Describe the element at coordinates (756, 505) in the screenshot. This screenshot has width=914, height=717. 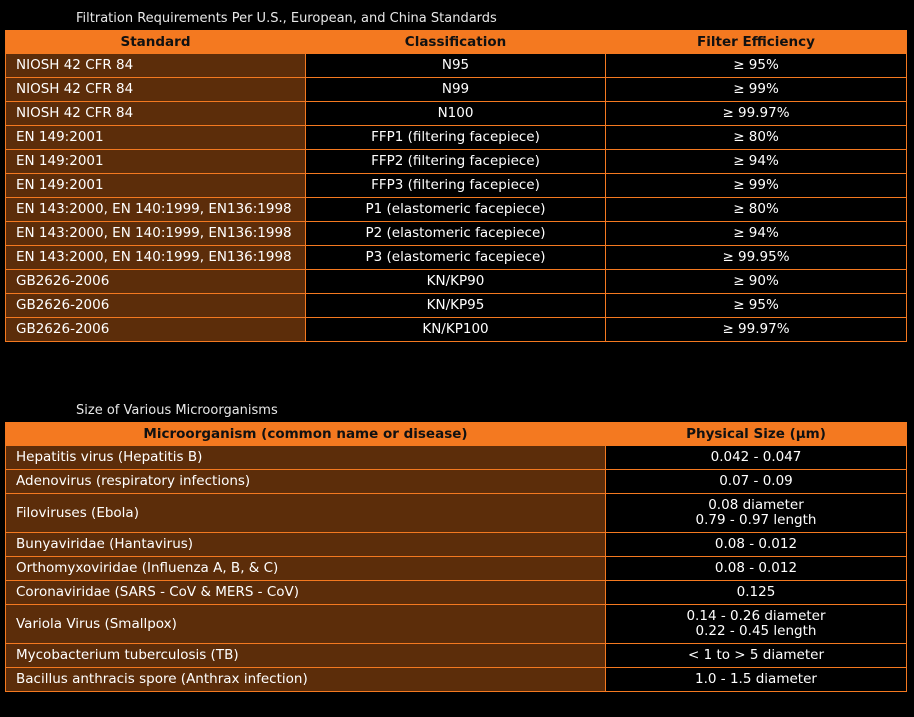
I see `cell-line: 0.08 diameter` at that location.